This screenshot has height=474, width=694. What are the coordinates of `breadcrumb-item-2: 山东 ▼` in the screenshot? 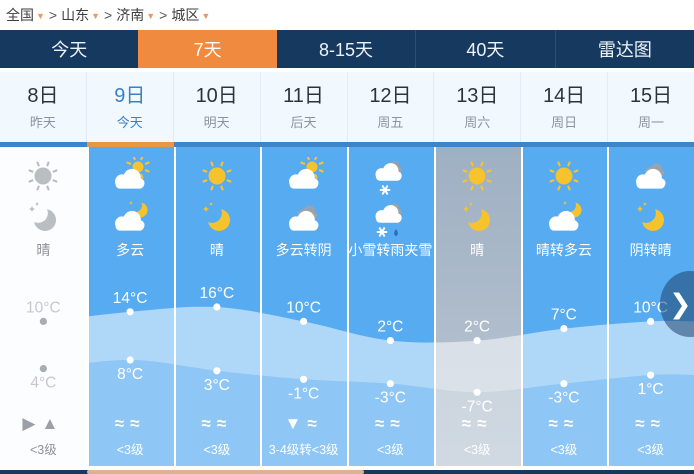 It's located at (81, 15).